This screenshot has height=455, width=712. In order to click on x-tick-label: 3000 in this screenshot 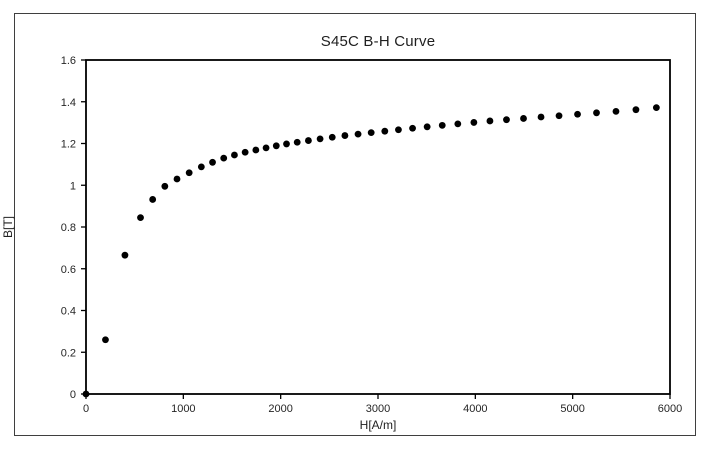, I will do `click(378, 409)`.